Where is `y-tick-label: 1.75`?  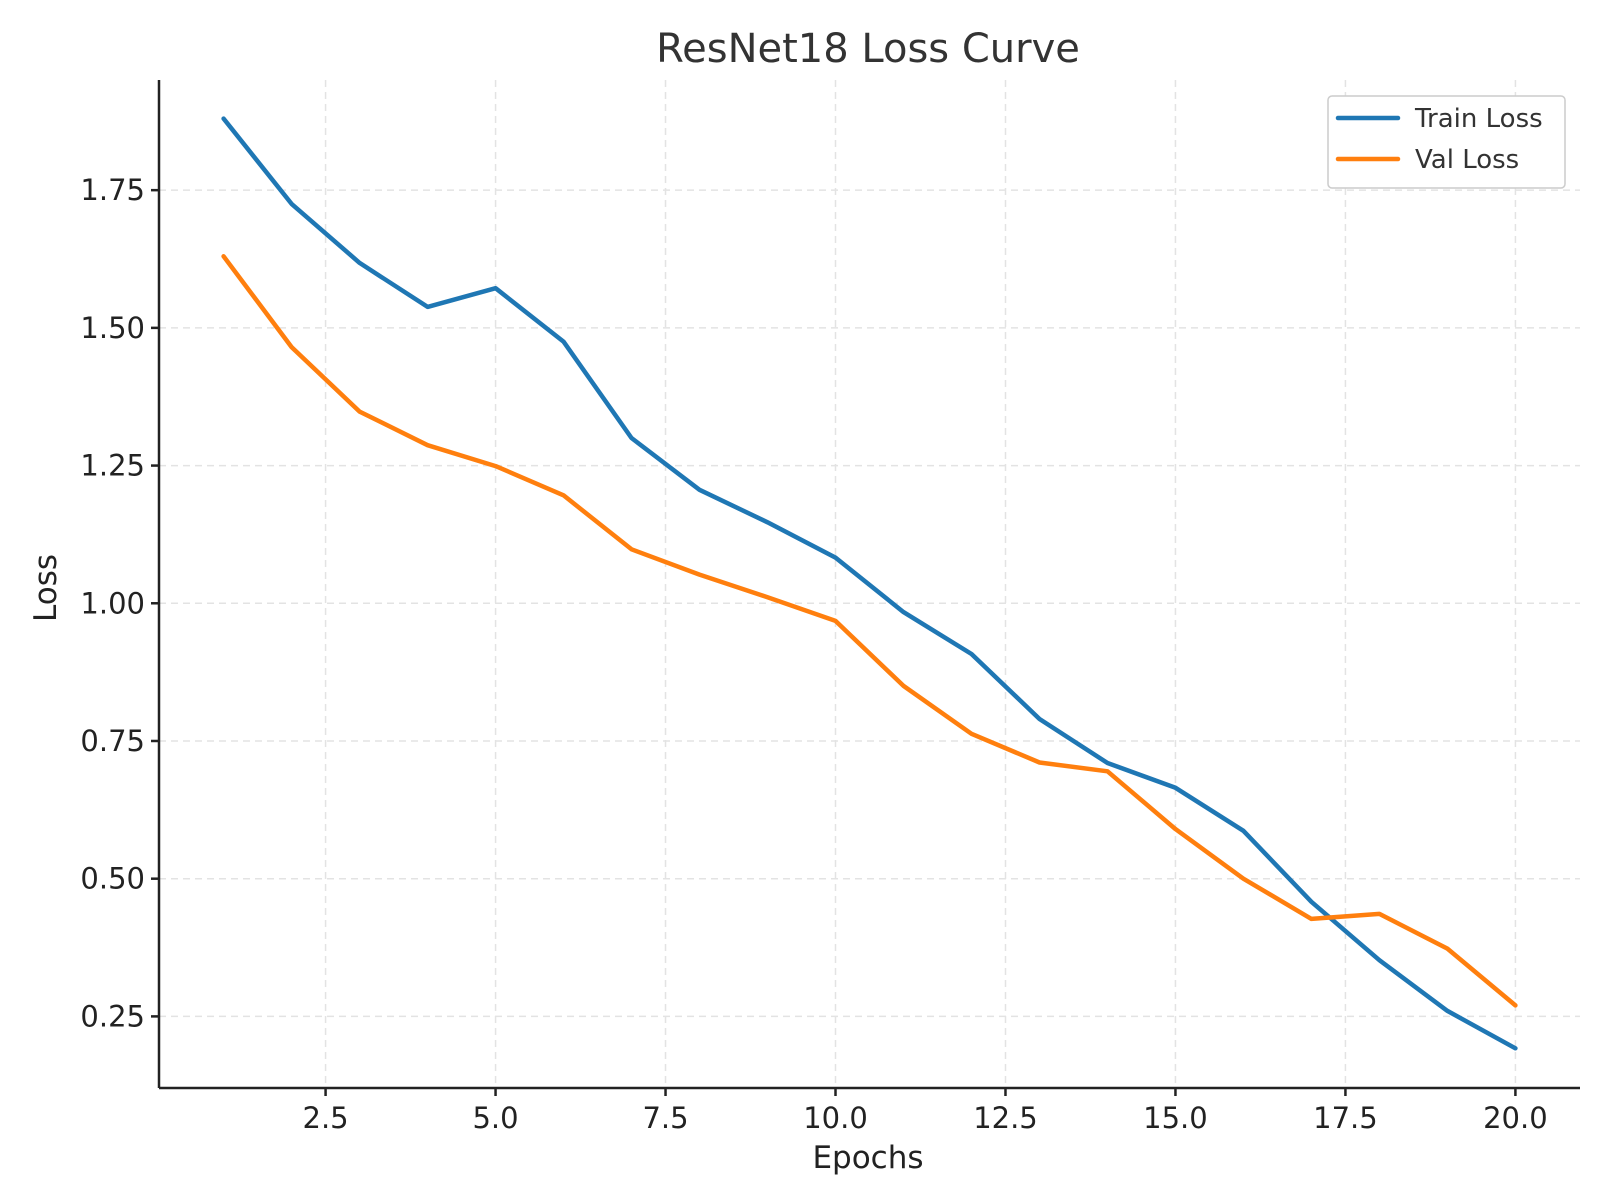 y-tick-label: 1.75 is located at coordinates (112, 190).